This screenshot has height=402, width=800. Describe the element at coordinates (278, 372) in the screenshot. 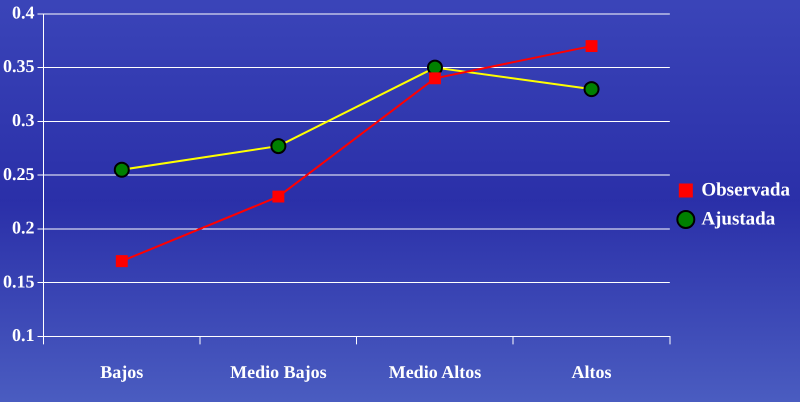

I see `x-tick-label: Medio Bajos` at that location.